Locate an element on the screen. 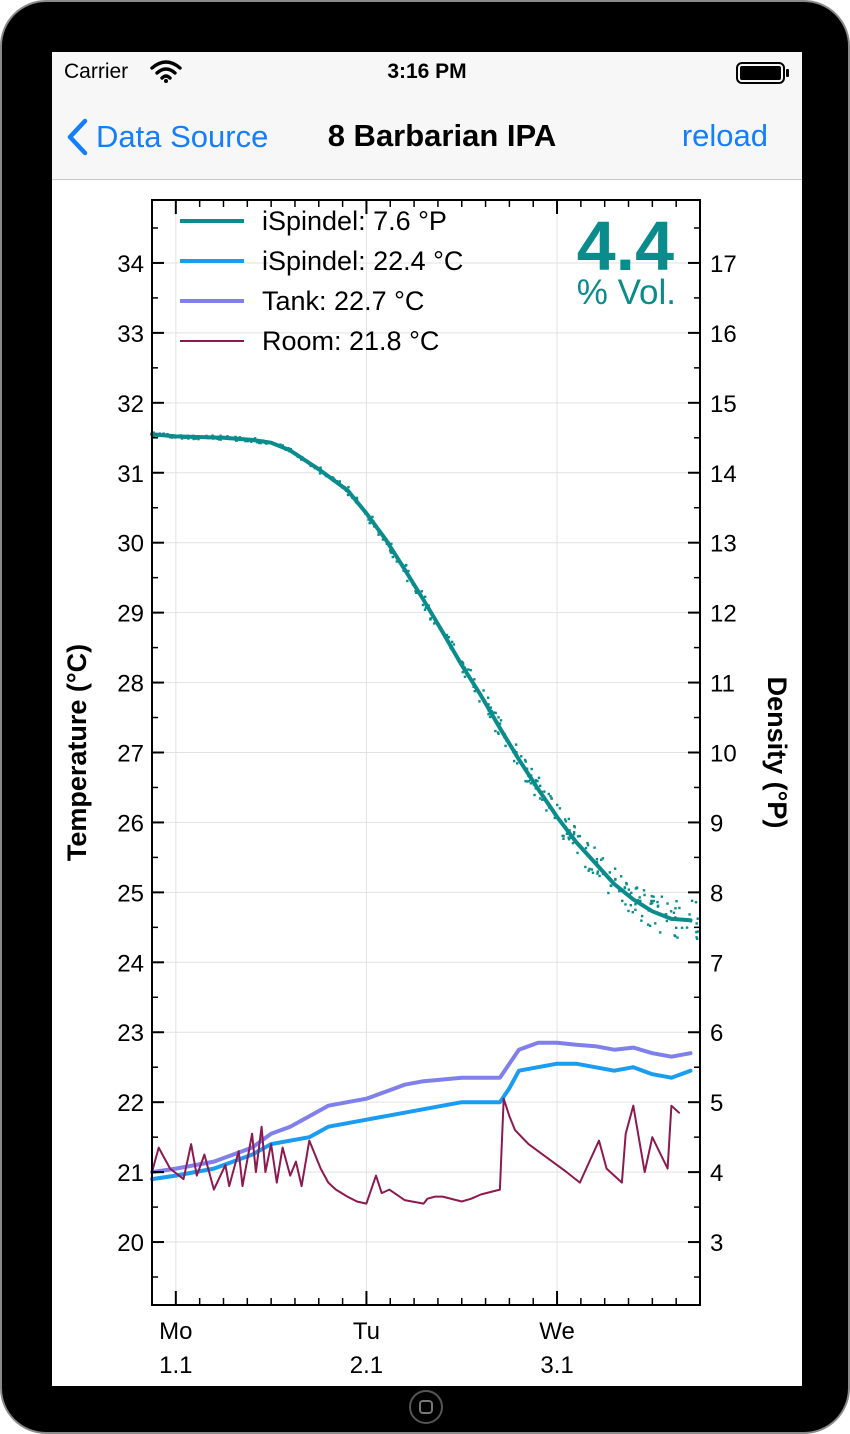 This screenshot has width=850, height=1434. left-tick-label: 24 is located at coordinates (130, 963).